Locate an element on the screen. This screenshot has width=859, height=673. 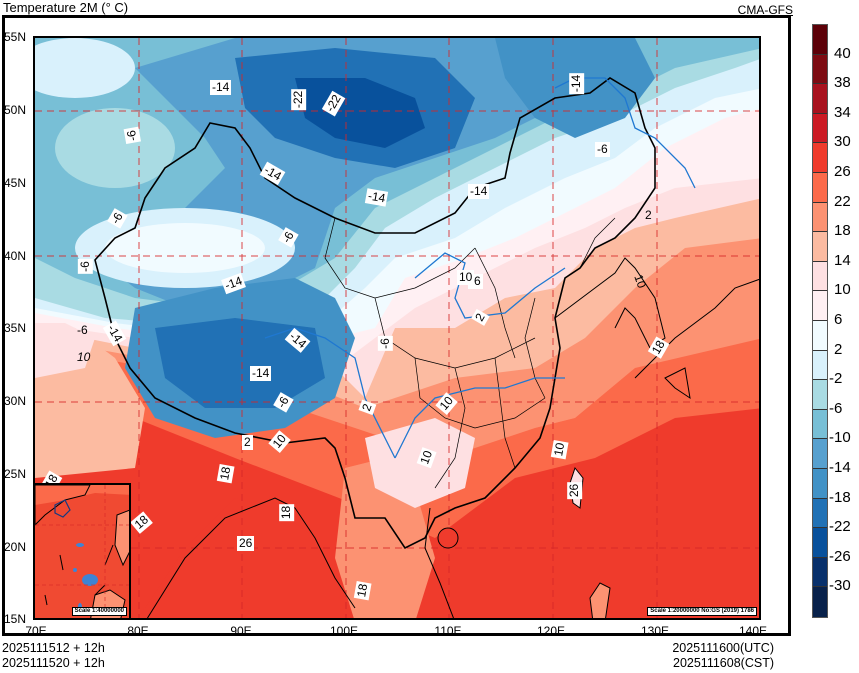
lat-label: 55N is located at coordinates (15, 37).